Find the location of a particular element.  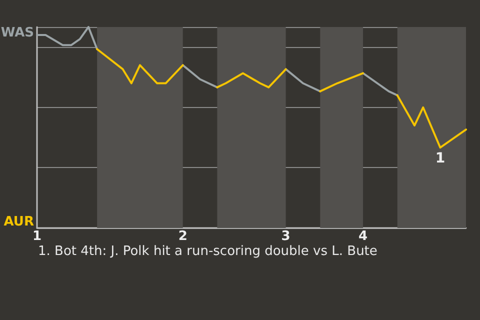

annotation: 1 is located at coordinates (440, 158).